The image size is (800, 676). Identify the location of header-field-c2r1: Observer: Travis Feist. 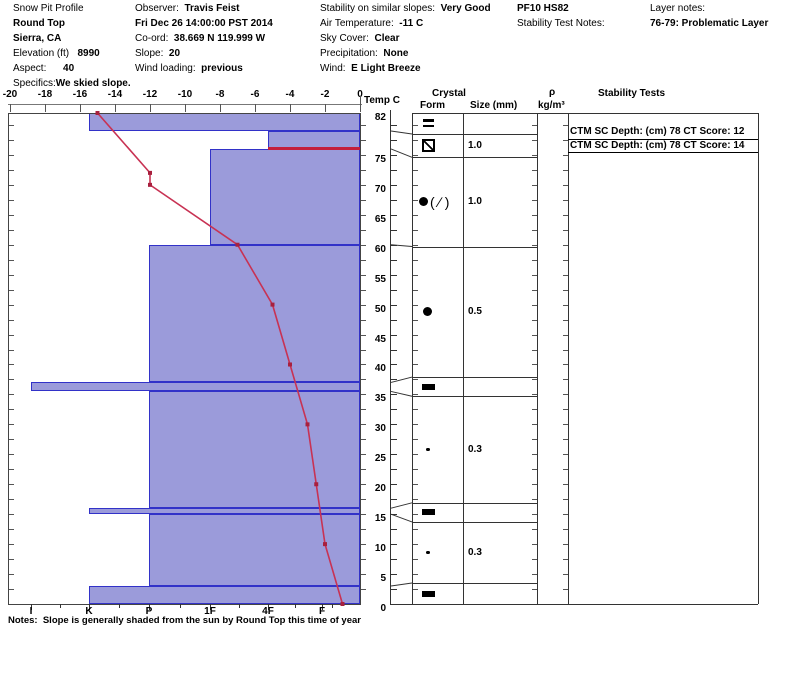
(187, 8).